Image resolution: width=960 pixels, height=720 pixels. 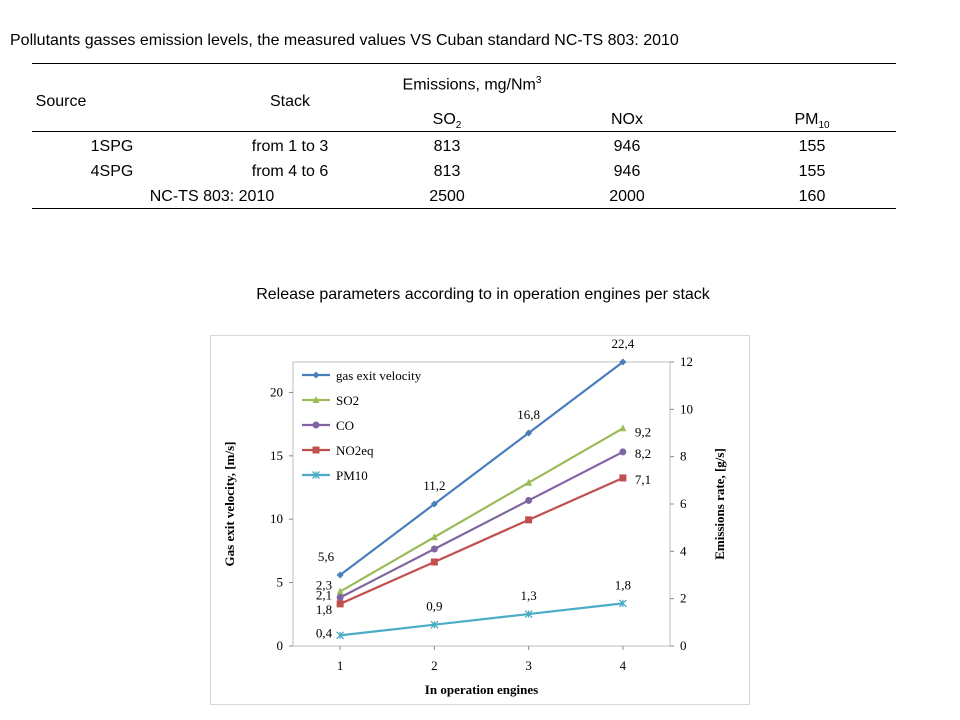 I want to click on x-axis-title: In operation engines, so click(x=481, y=689).